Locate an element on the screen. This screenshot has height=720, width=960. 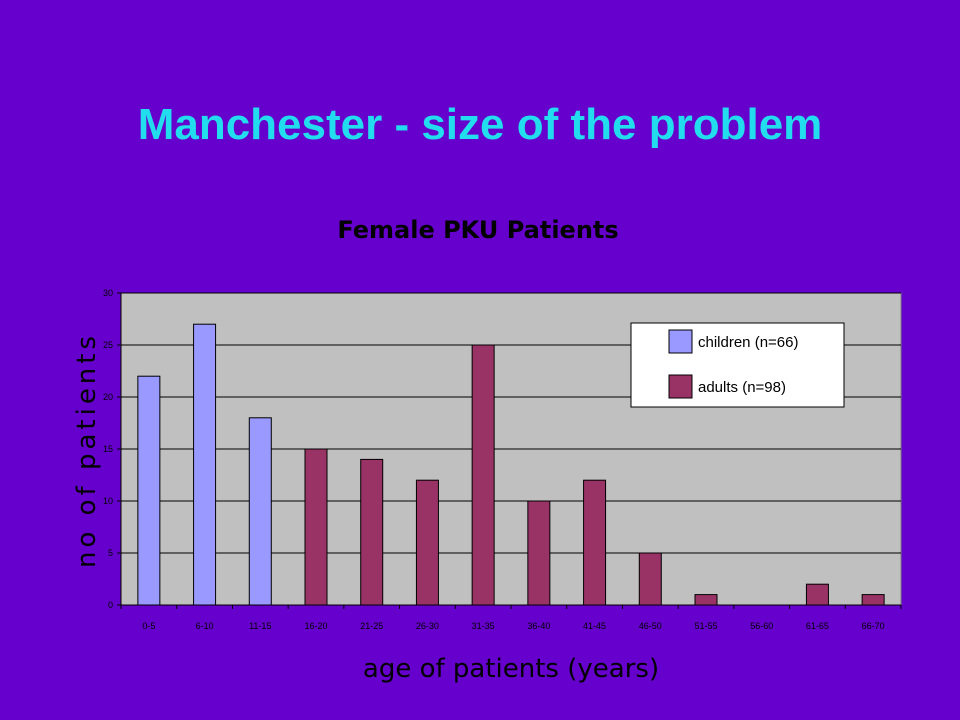
y-tick-label: 20 is located at coordinates (108, 397).